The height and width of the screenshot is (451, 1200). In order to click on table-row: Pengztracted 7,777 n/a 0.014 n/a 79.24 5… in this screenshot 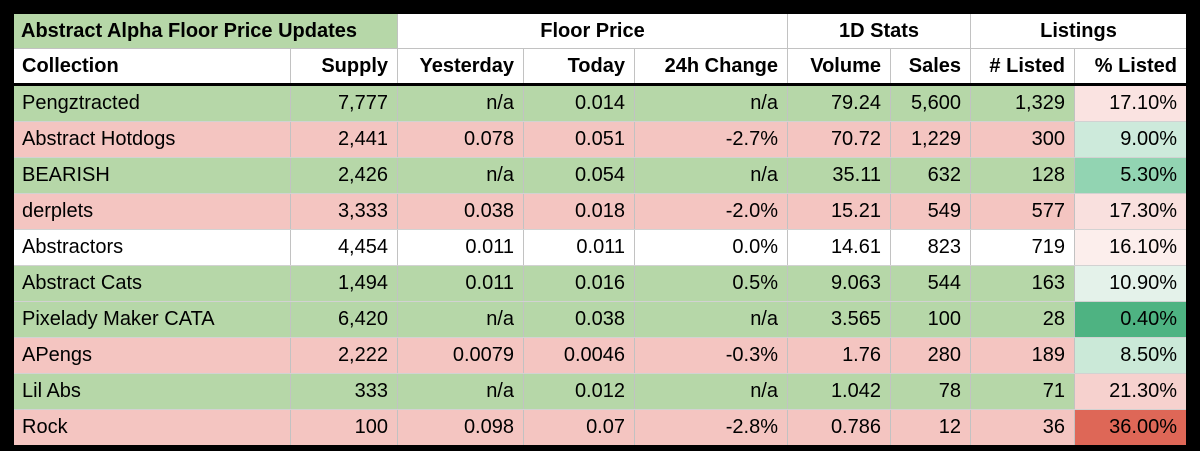, I will do `click(600, 104)`.